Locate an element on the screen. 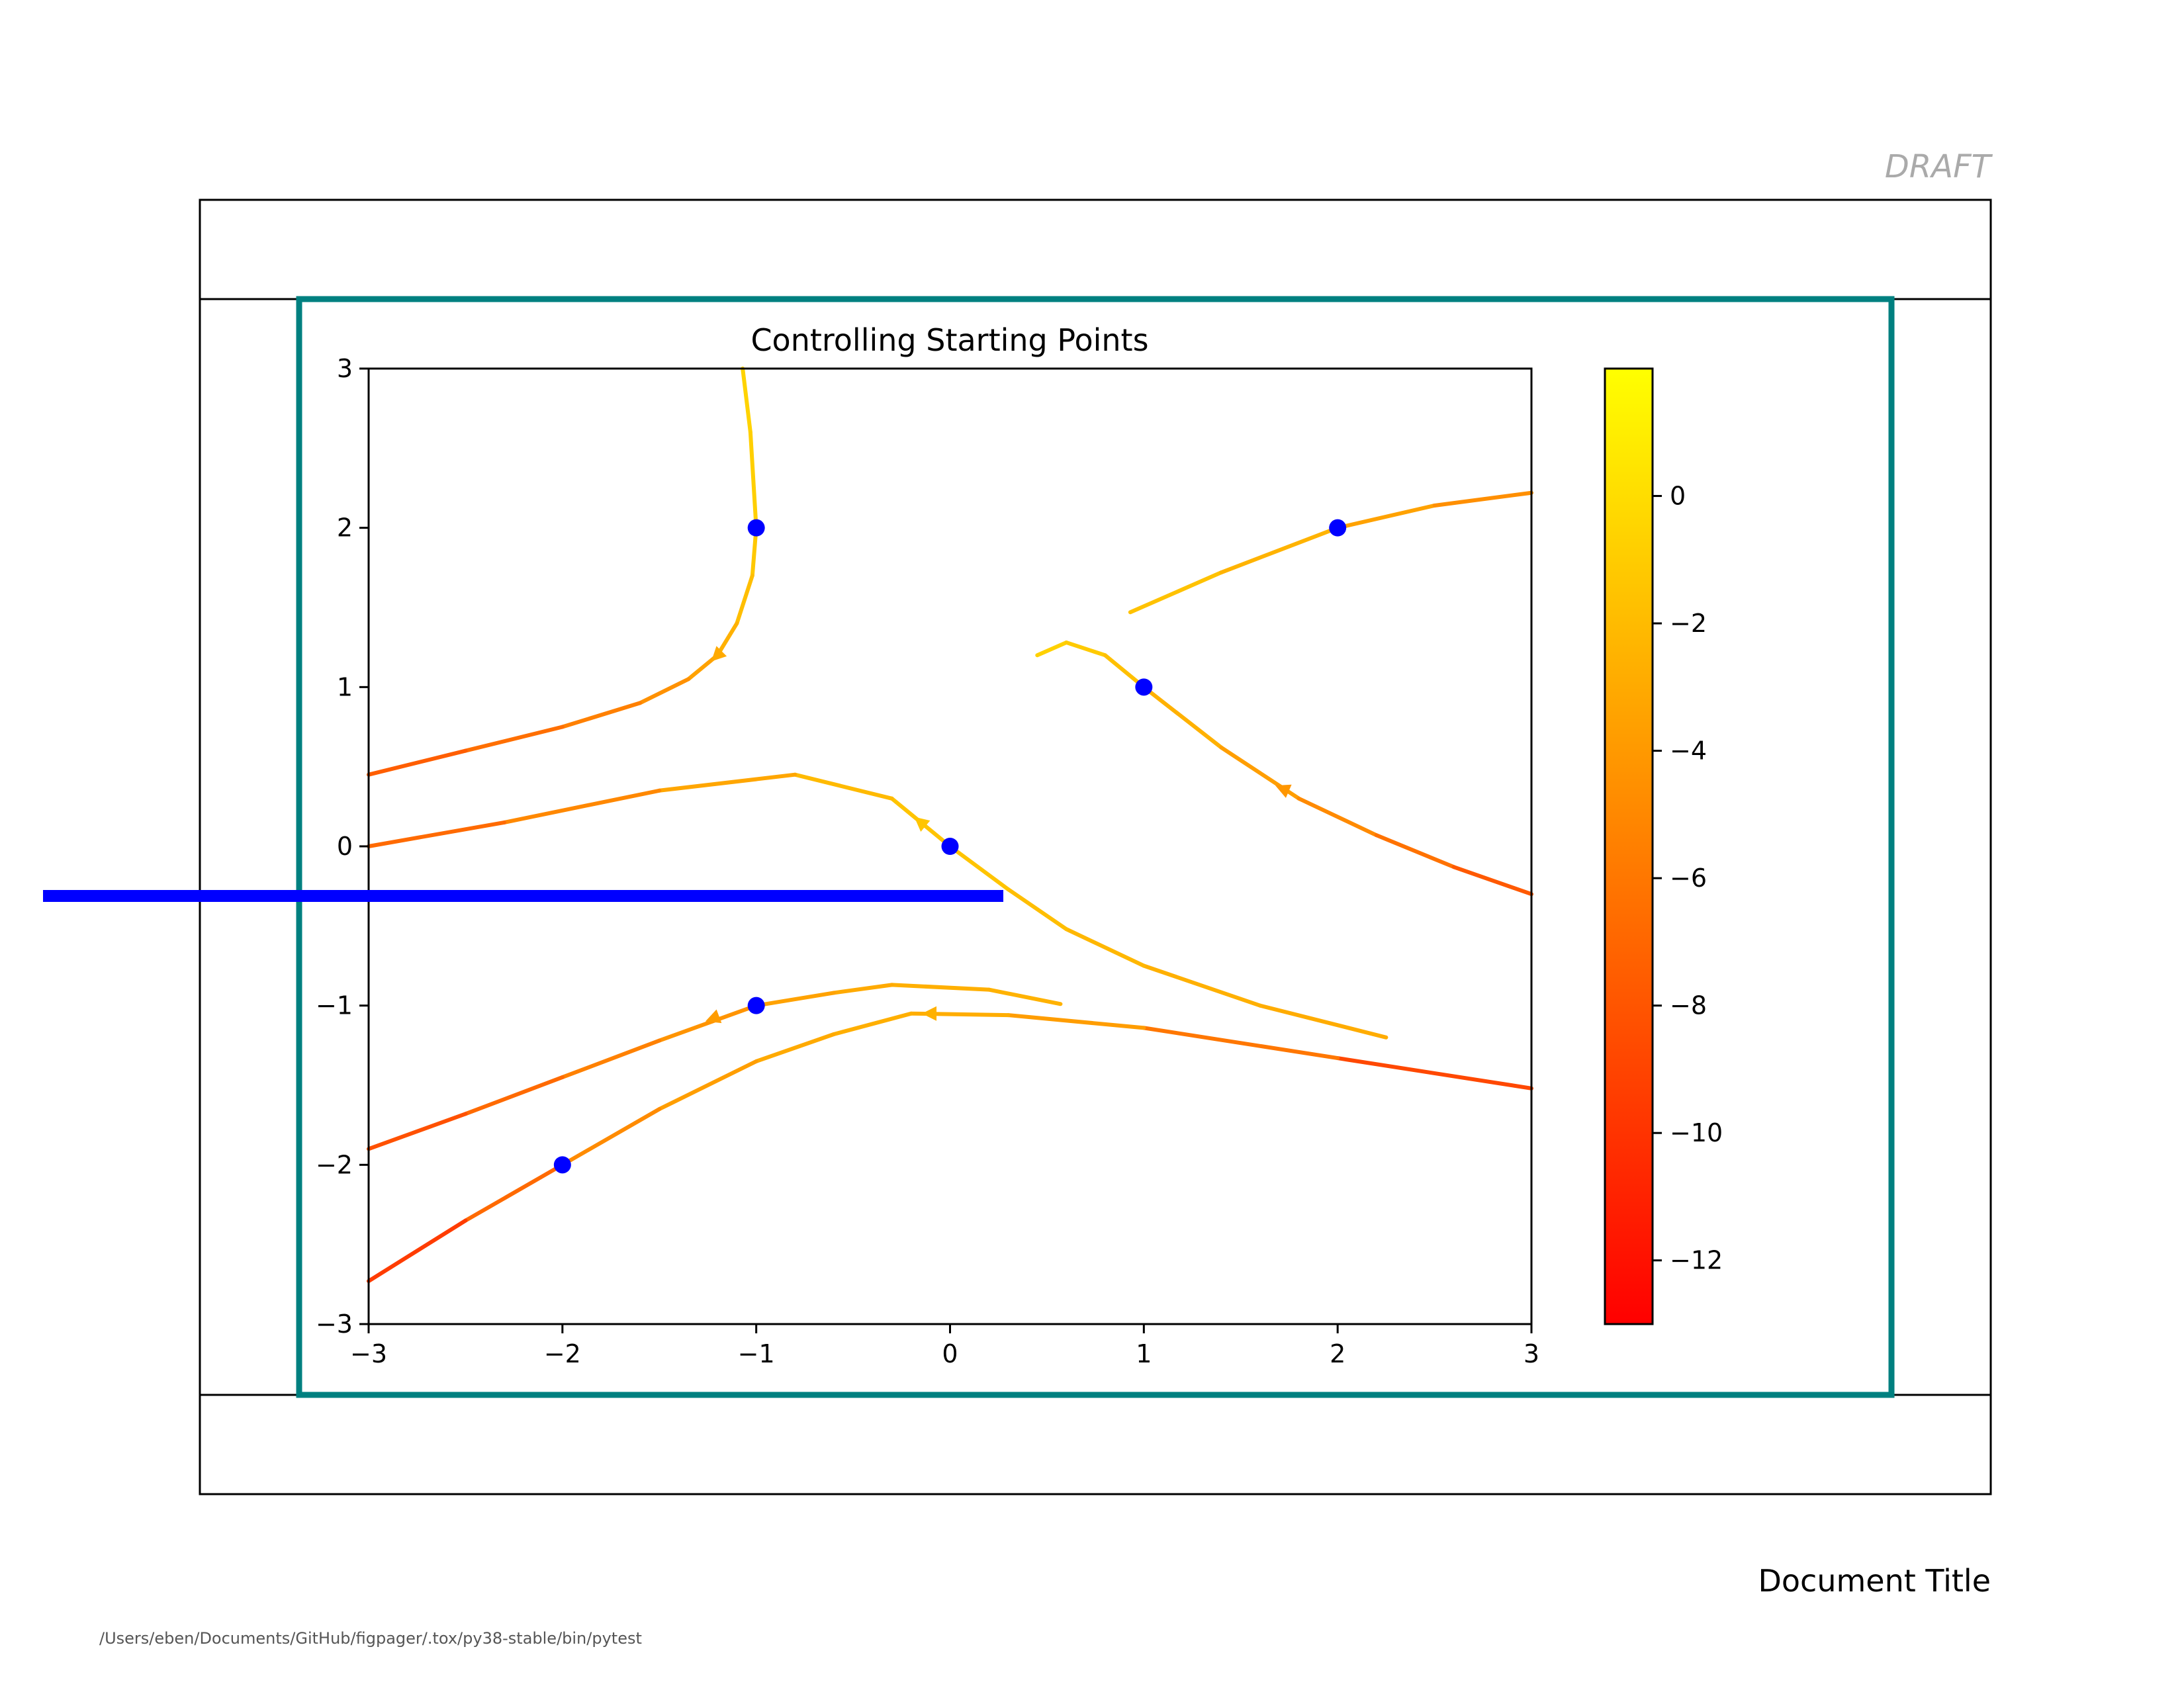  x-tick-label: 0 is located at coordinates (950, 1353).